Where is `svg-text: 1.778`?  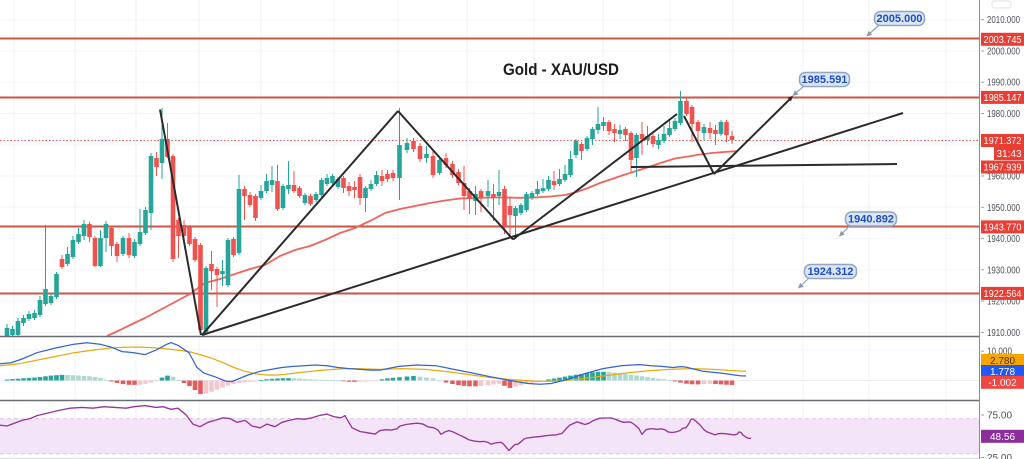
svg-text: 1.778 is located at coordinates (1002, 372).